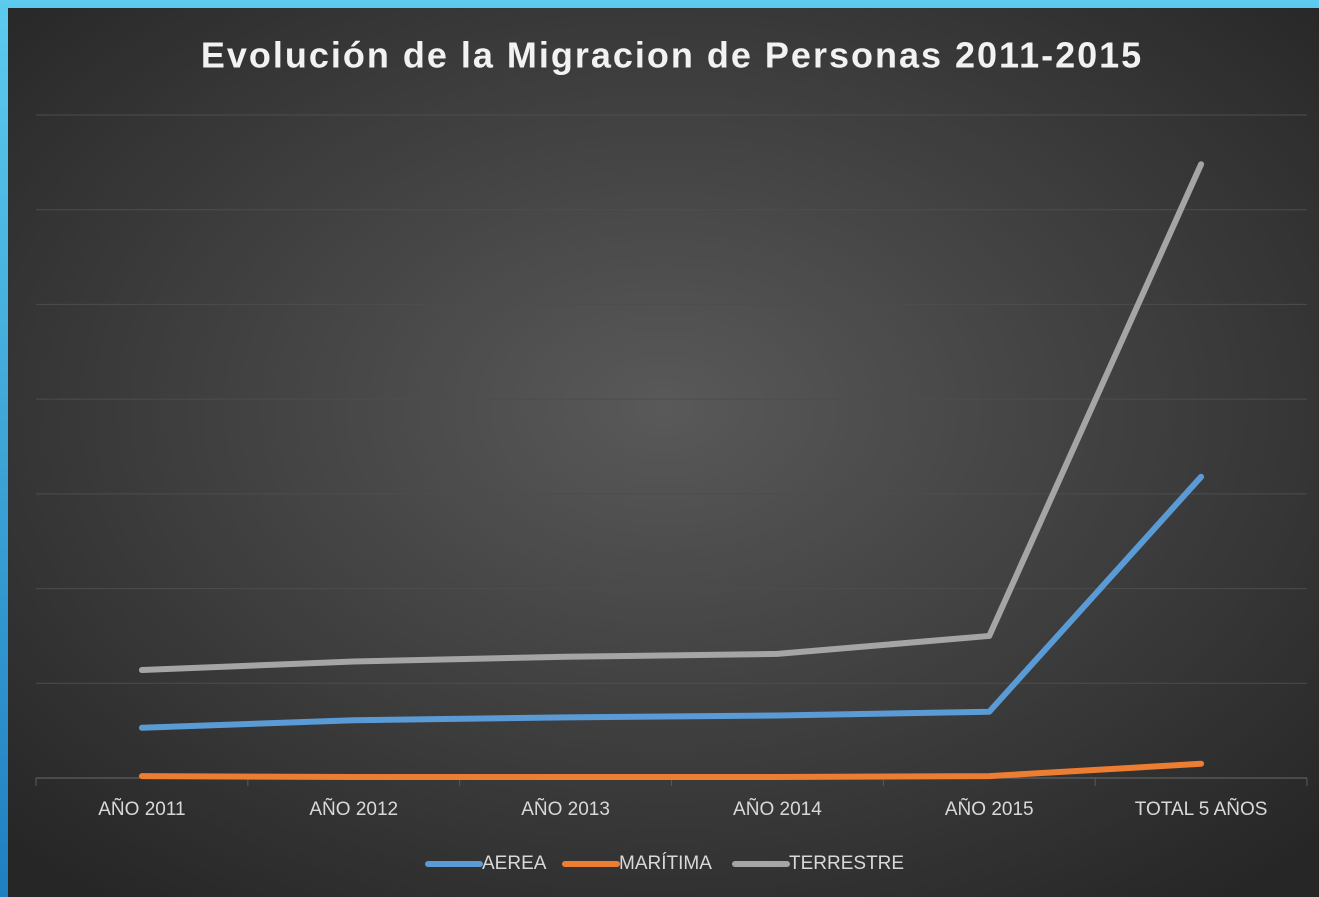  What do you see at coordinates (353, 809) in the screenshot?
I see `x-tick-label: AÑO 2012` at bounding box center [353, 809].